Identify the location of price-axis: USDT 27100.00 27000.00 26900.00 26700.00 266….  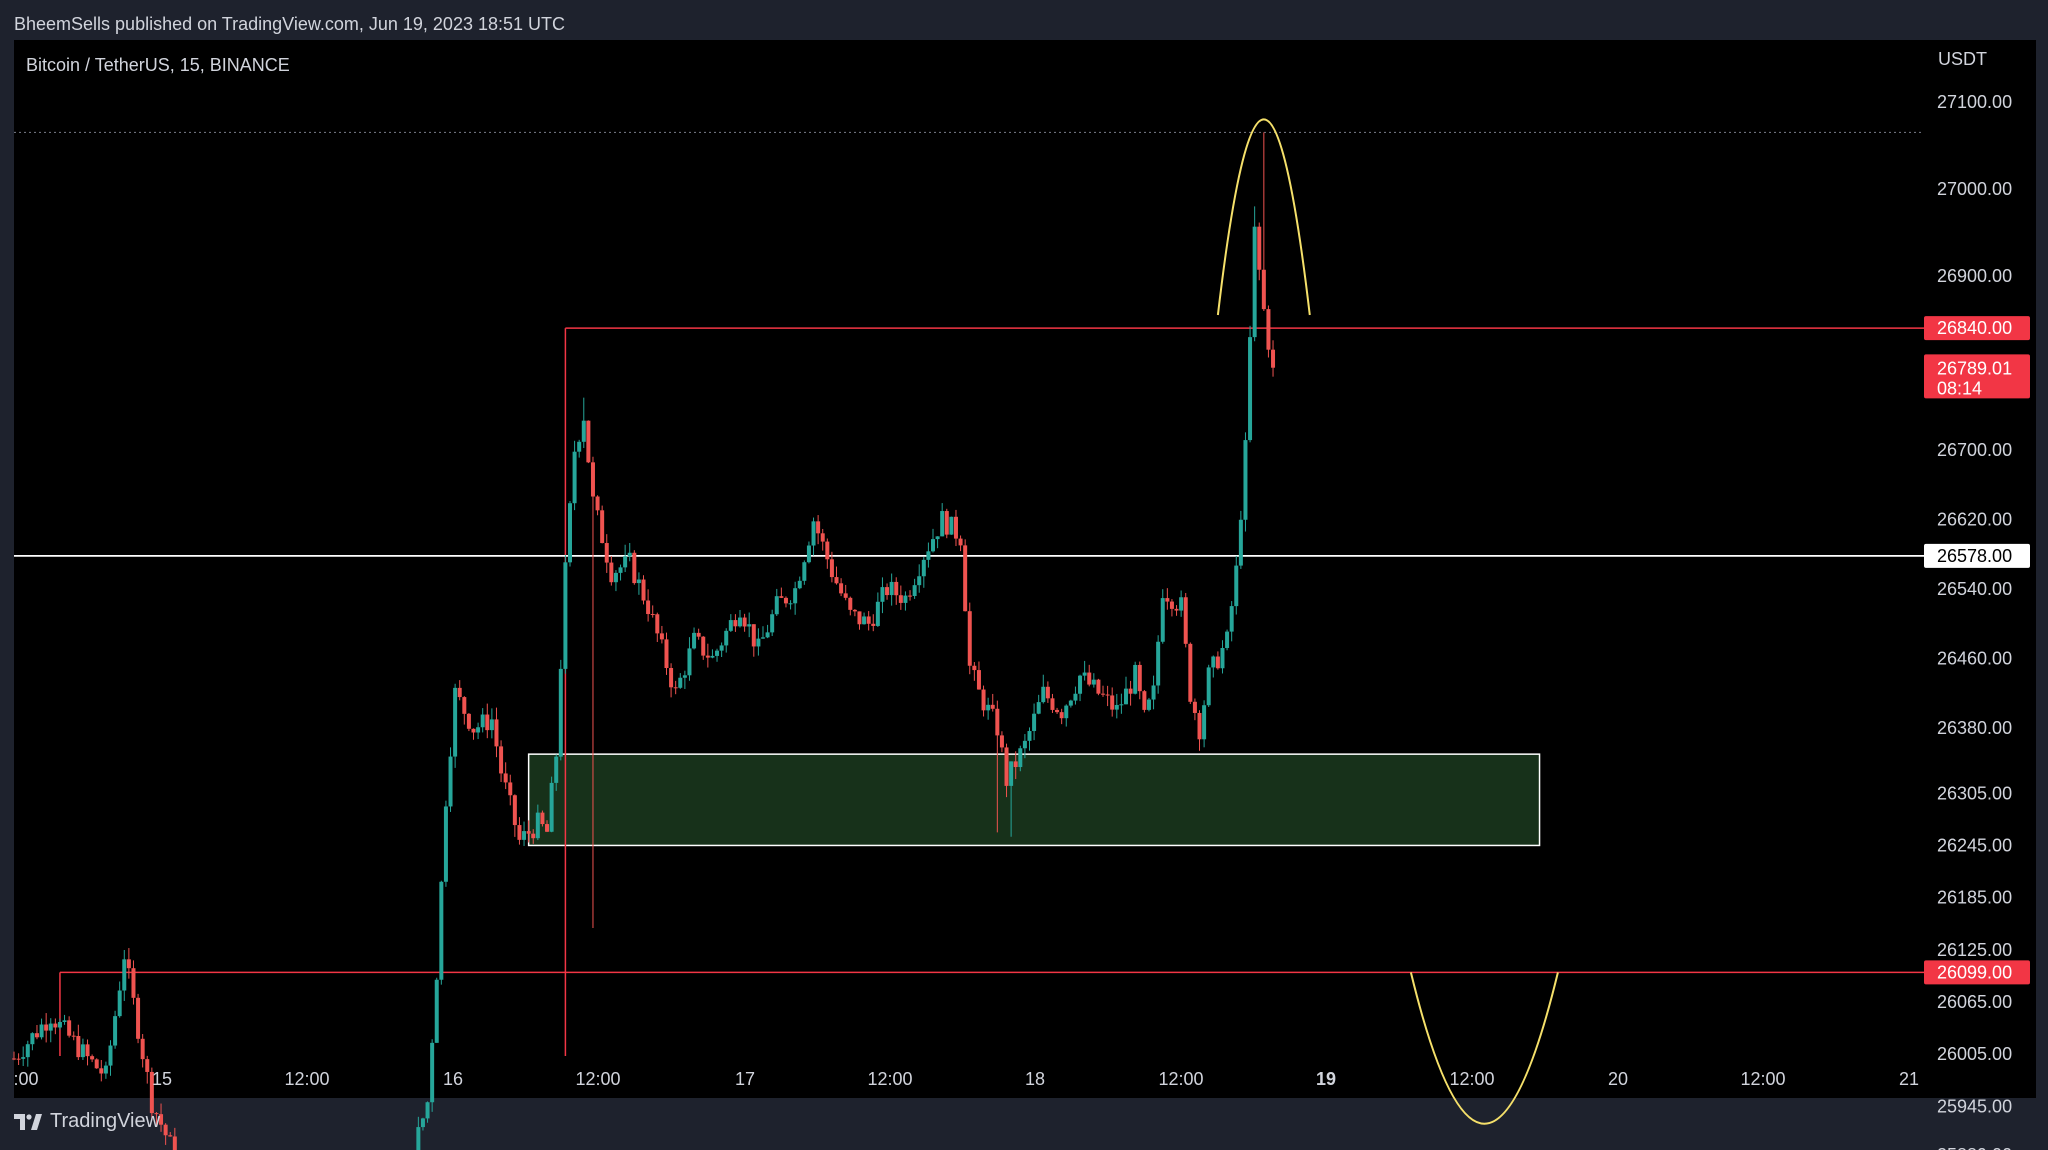
(1974, 599).